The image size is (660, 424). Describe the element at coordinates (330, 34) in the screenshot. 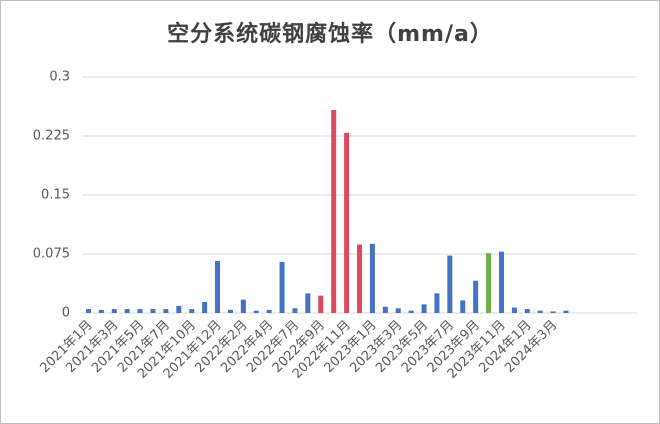

I see `chart-title: 空分系统碳钢腐蚀率（mm/a）` at that location.